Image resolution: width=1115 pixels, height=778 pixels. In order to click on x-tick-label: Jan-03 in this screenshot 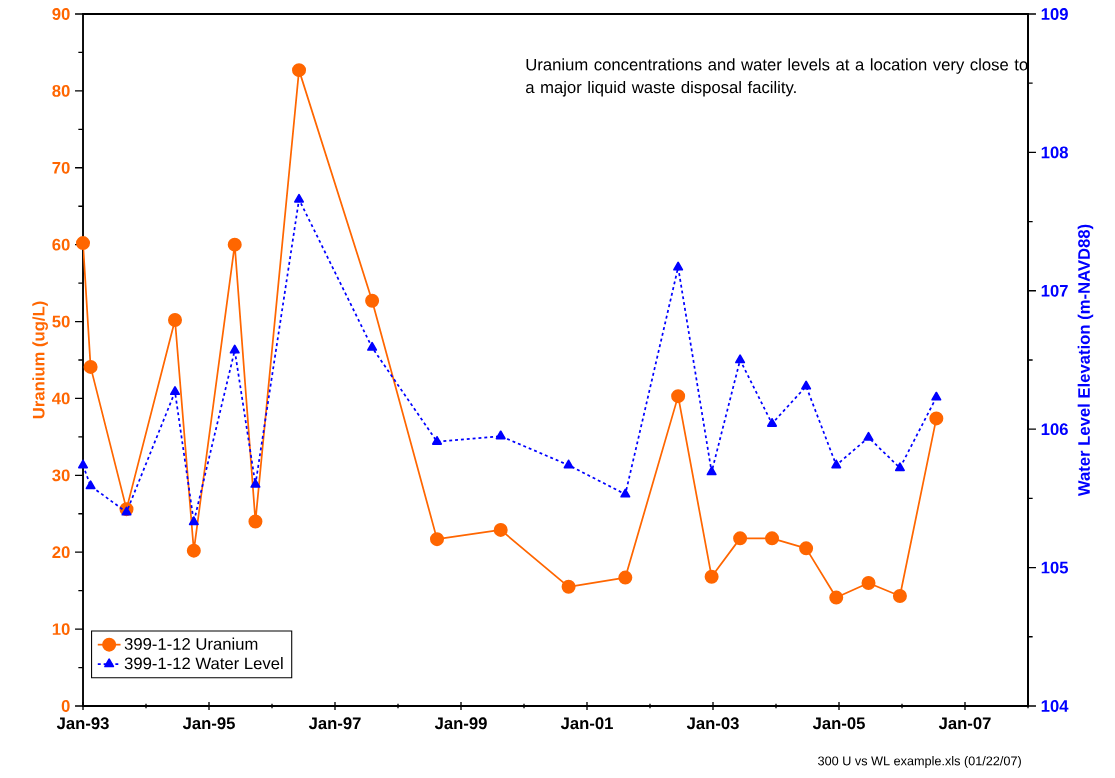, I will do `click(712, 723)`.